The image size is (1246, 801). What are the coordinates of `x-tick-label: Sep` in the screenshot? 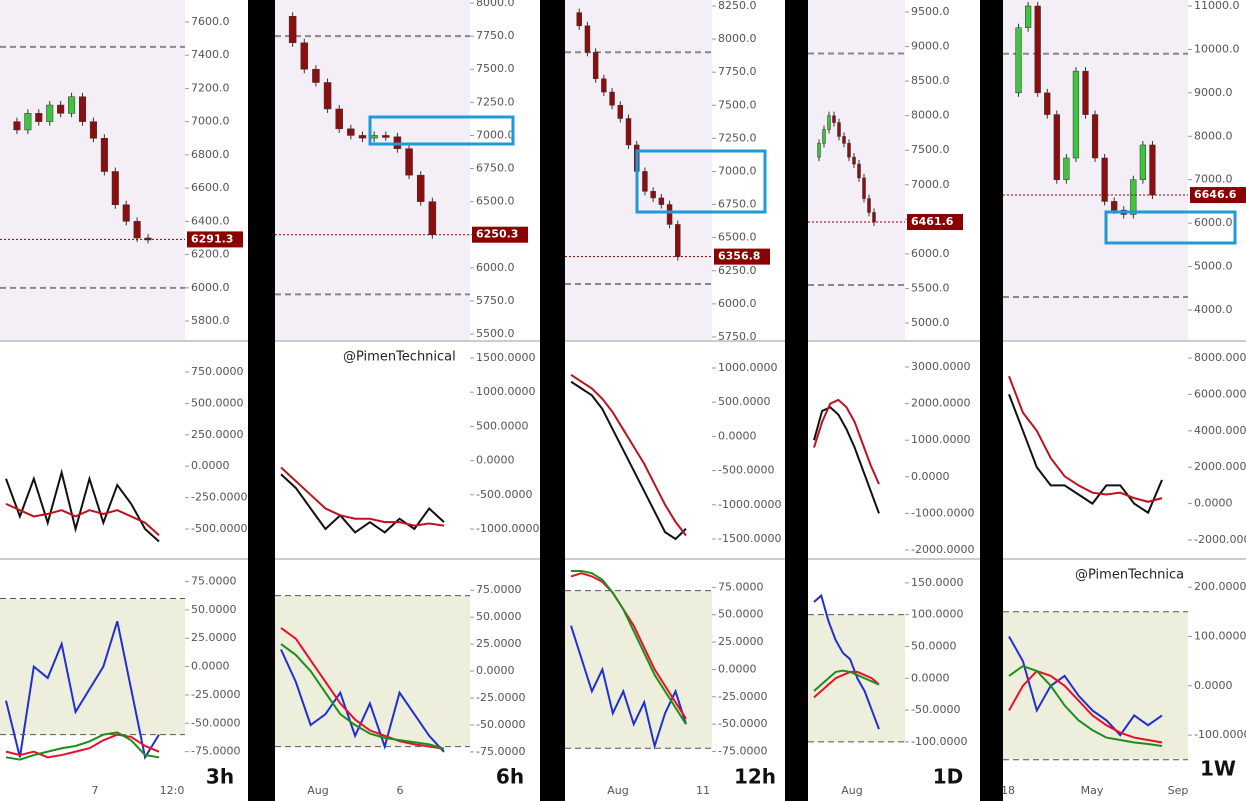 It's located at (1178, 790).